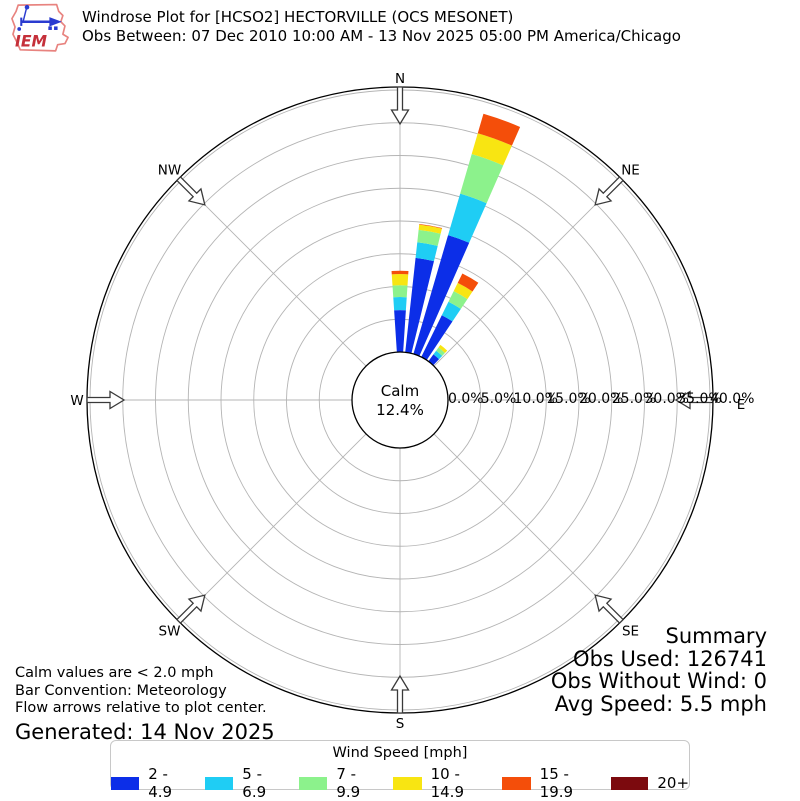  What do you see at coordinates (400, 410) in the screenshot?
I see `calm-percent: 12.4%` at bounding box center [400, 410].